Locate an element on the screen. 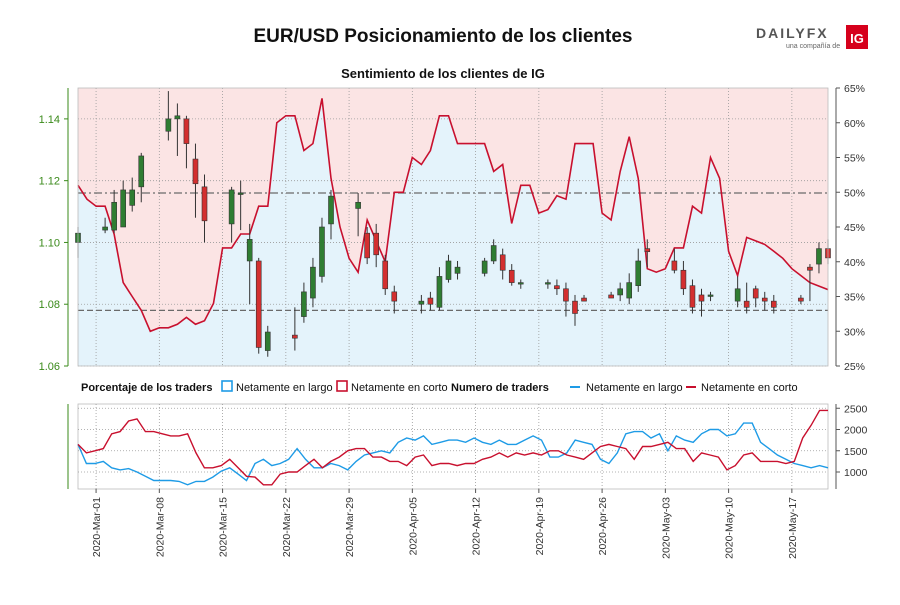 This screenshot has width=900, height=605. traders-short-line is located at coordinates (452, 447).